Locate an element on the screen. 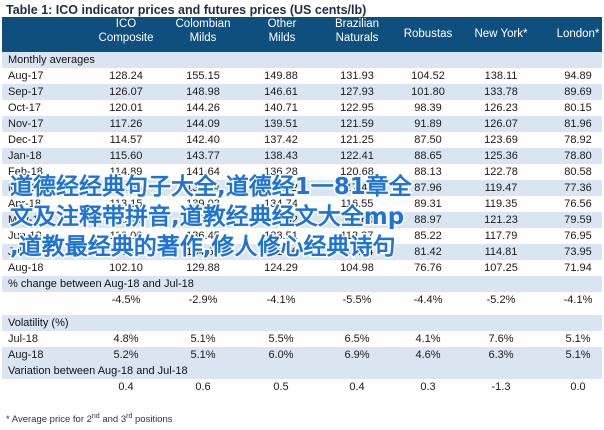 This screenshot has height=430, width=604. table-cell: 98.39 is located at coordinates (428, 108).